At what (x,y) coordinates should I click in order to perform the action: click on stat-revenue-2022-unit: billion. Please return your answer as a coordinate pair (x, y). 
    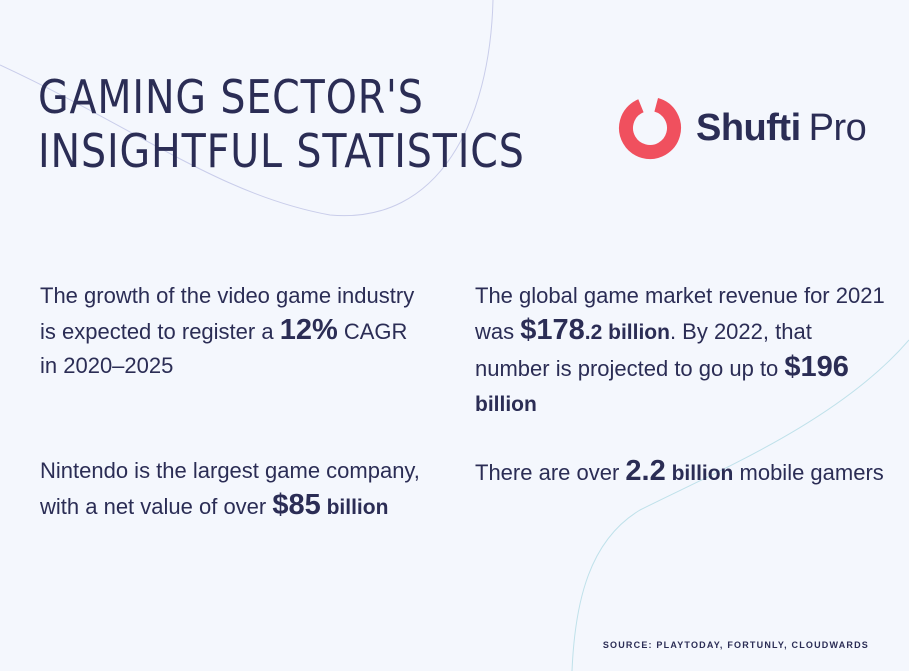
    Looking at the image, I should click on (506, 404).